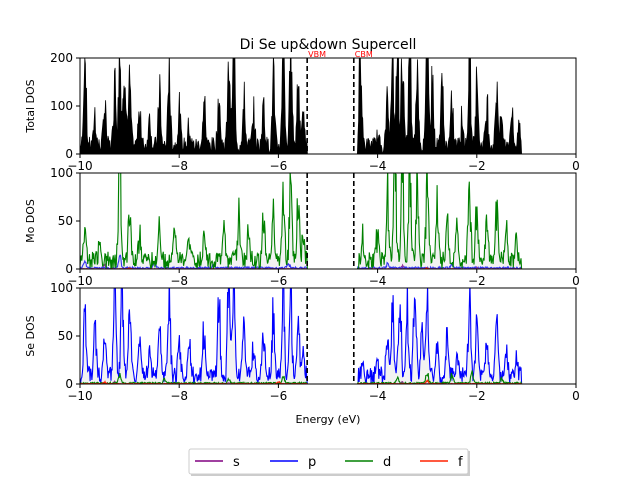 The image size is (640, 480). What do you see at coordinates (236, 462) in the screenshot?
I see `legend-label-s: s` at bounding box center [236, 462].